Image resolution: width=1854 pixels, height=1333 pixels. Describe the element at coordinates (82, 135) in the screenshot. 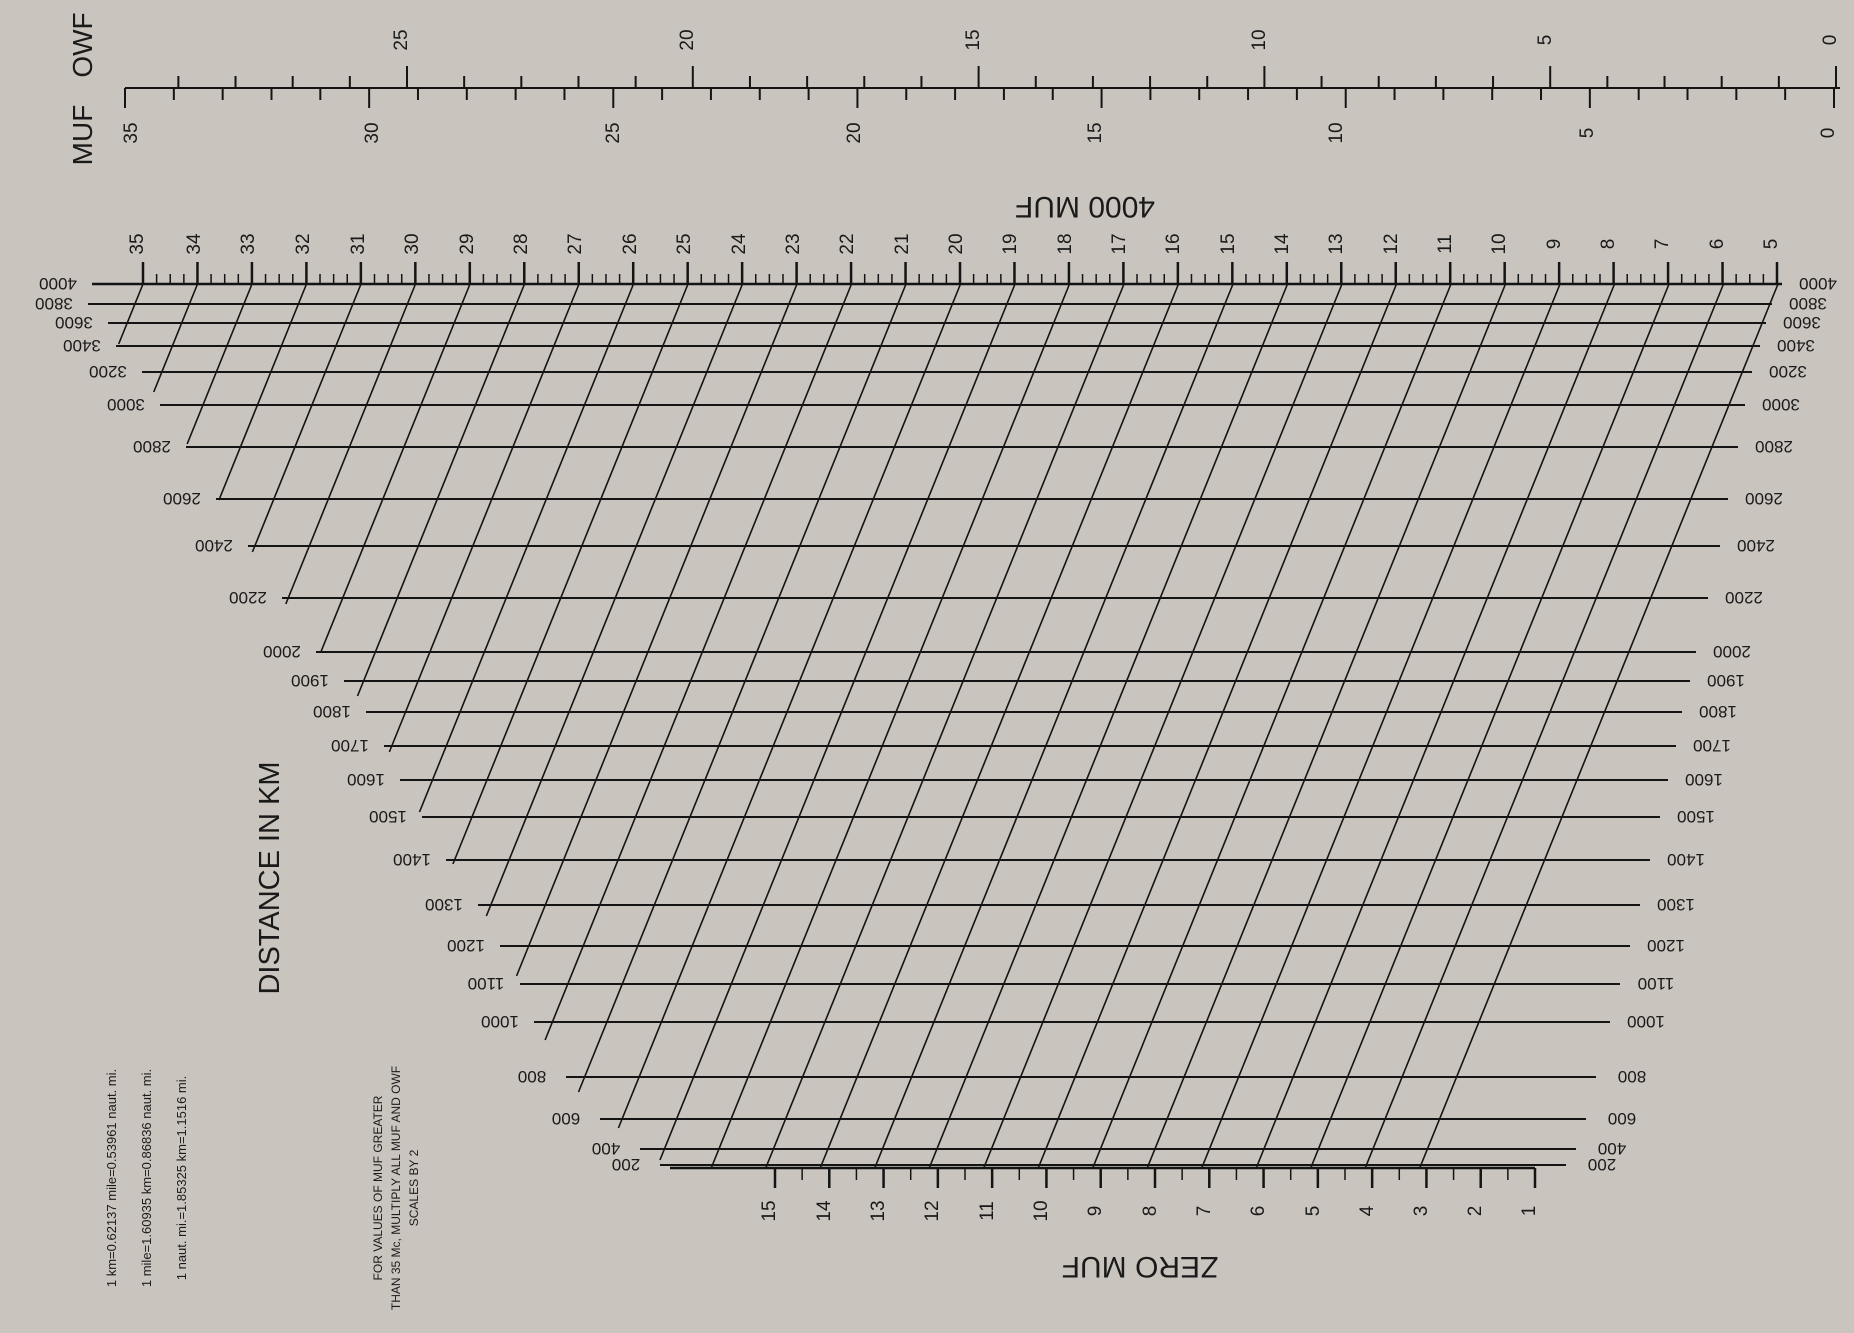

I see `muf-scale-title: MUF` at that location.